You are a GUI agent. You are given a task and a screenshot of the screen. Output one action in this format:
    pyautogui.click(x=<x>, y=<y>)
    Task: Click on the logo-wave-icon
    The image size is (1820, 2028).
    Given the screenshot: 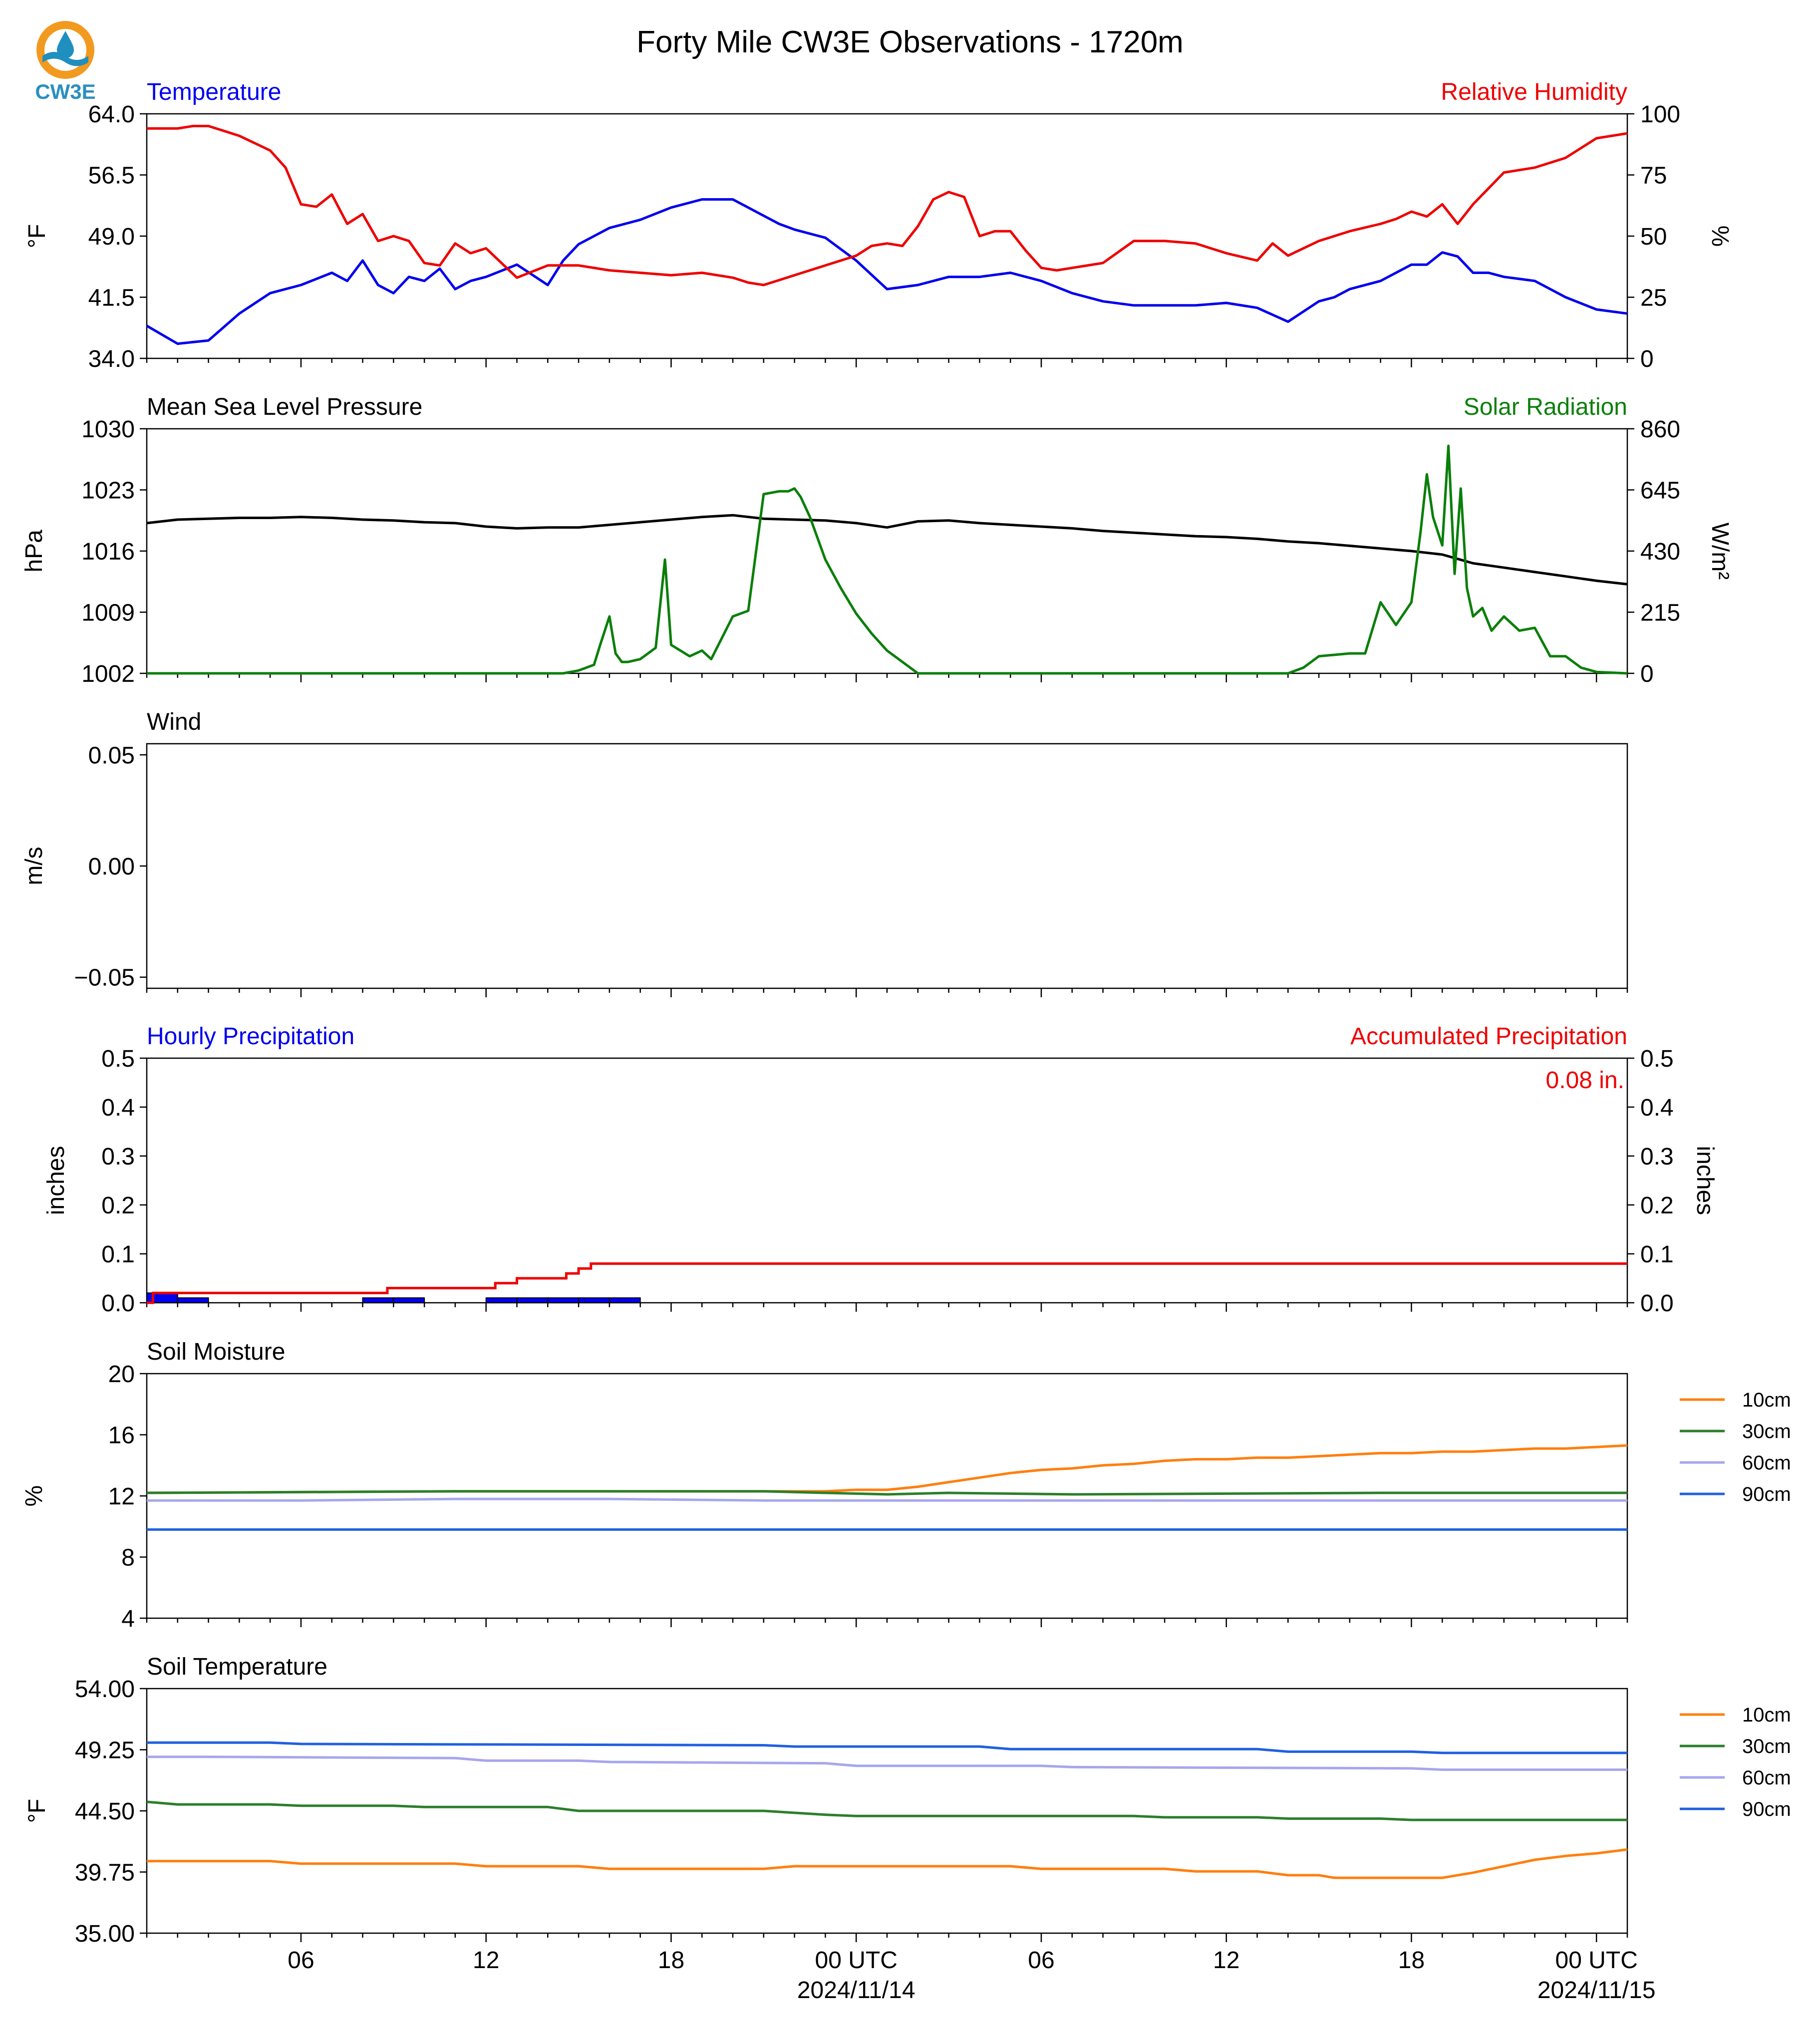 What is the action you would take?
    pyautogui.click(x=65, y=59)
    